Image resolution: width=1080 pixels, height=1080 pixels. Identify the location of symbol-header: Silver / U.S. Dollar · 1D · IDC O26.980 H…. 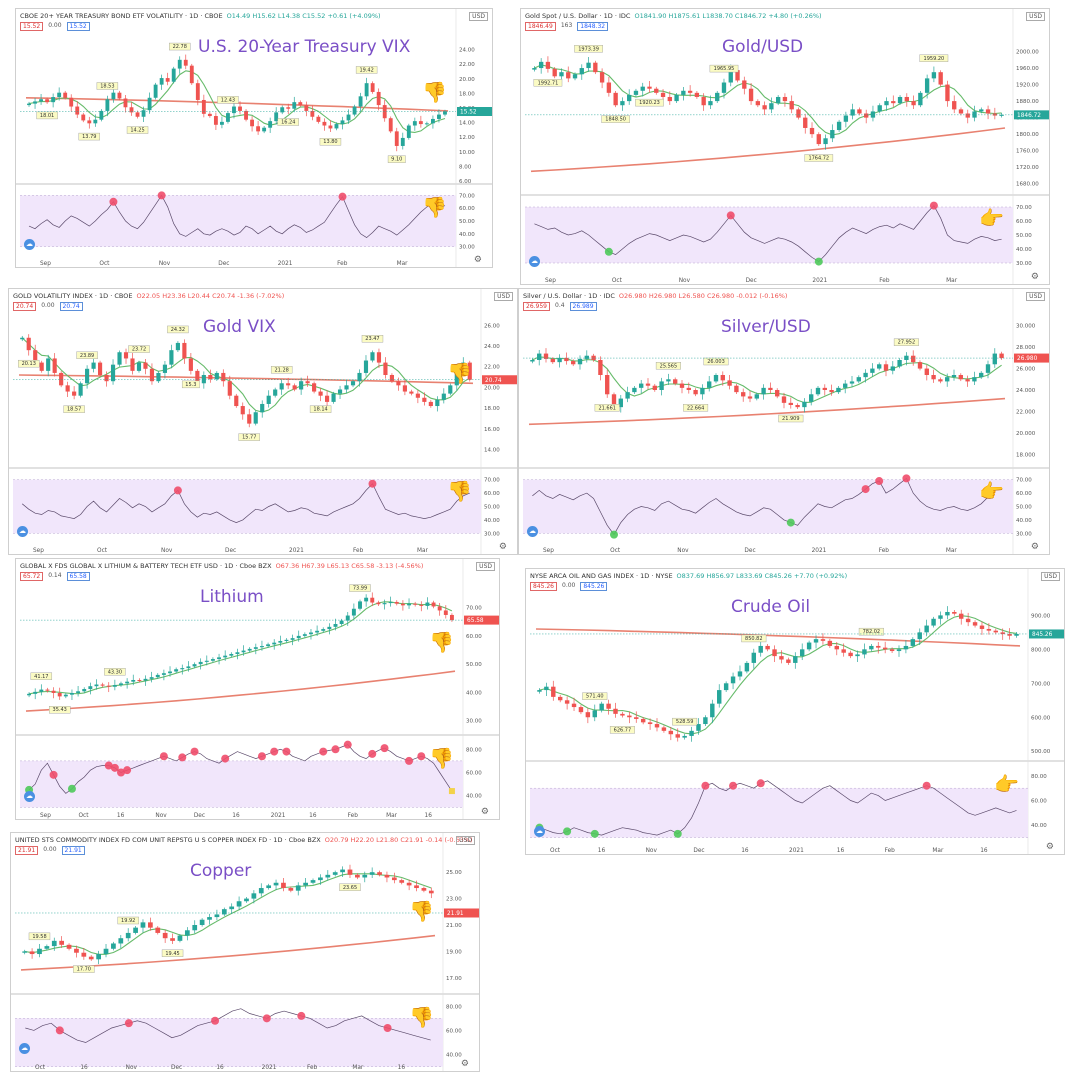
(655, 296).